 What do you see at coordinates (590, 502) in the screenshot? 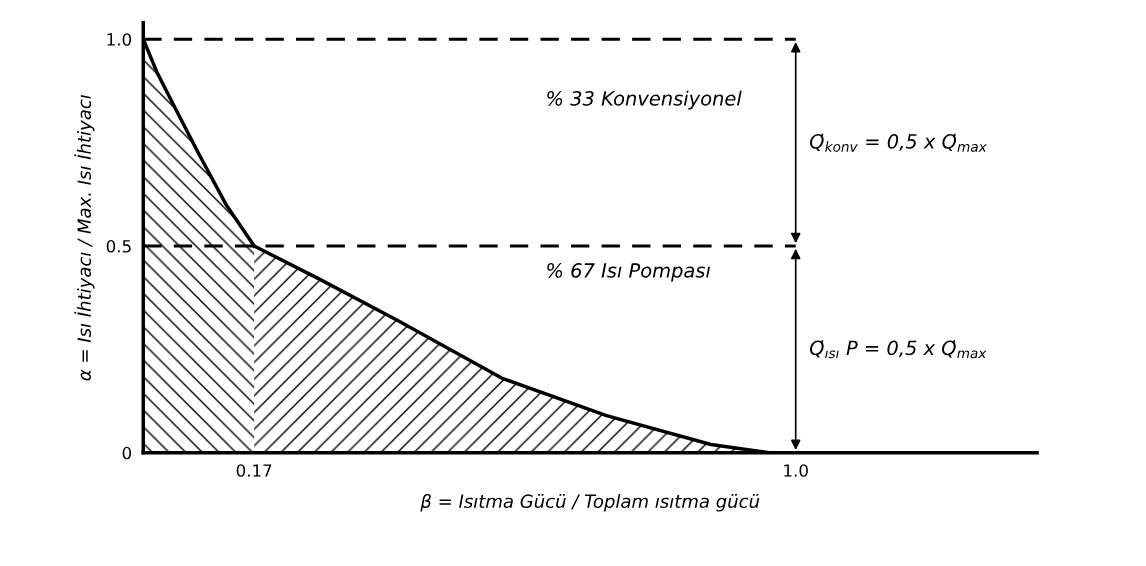
I see `x-axis-title: β = Isıtma Gücü / Toplam ısıtma gücü` at bounding box center [590, 502].